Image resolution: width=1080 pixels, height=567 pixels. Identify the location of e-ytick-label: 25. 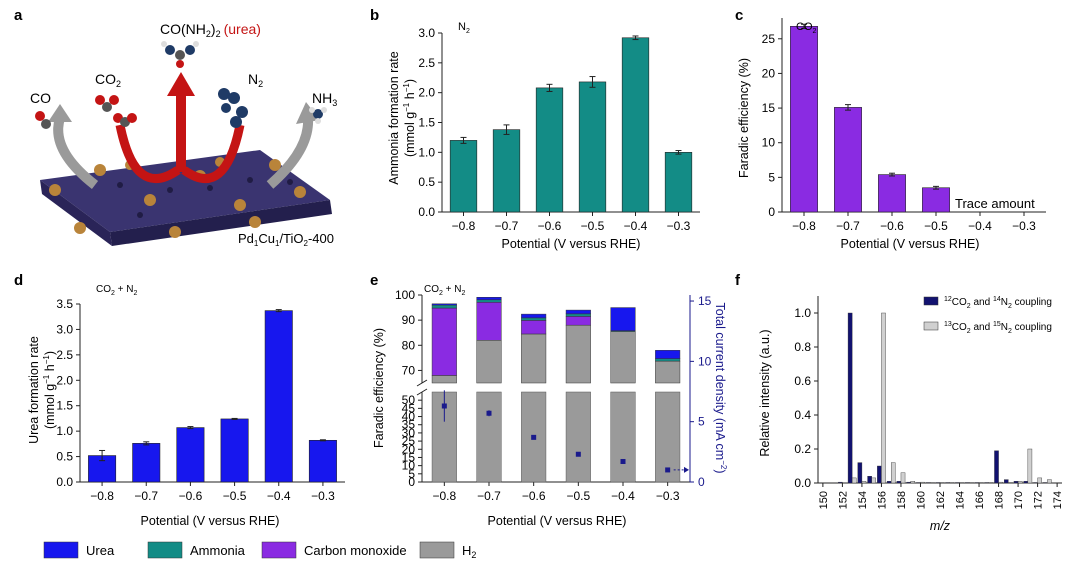
(409, 441).